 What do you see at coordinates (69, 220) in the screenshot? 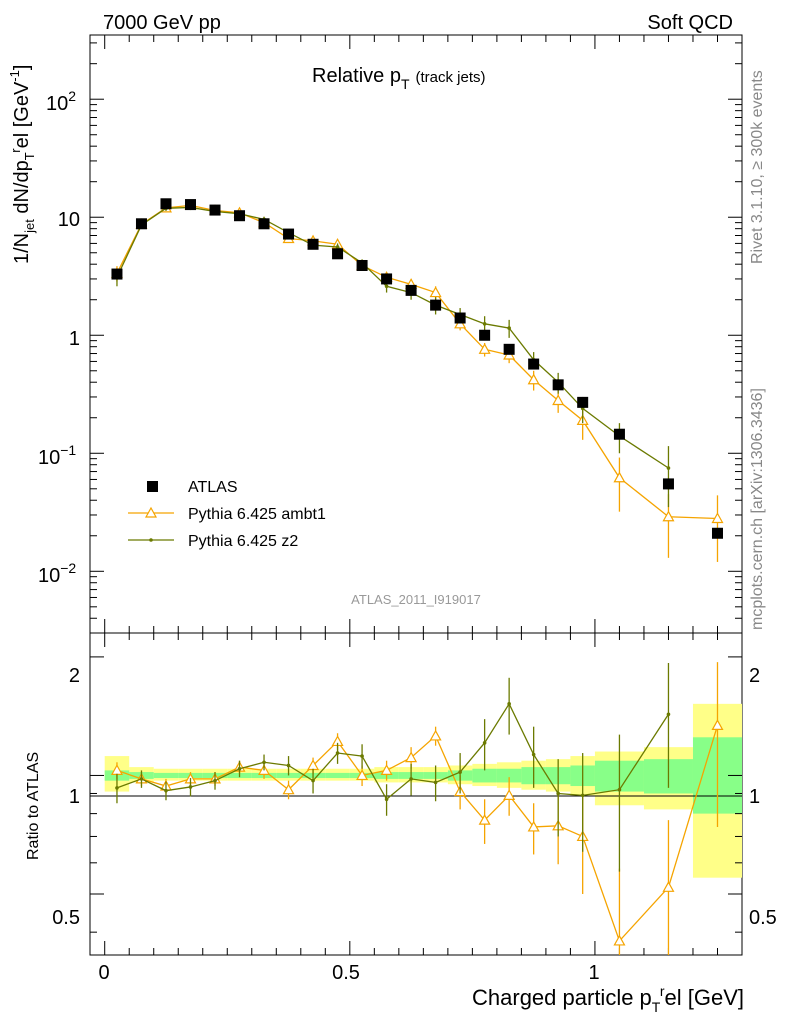
I see `main-ytick-label-10: 10` at bounding box center [69, 220].